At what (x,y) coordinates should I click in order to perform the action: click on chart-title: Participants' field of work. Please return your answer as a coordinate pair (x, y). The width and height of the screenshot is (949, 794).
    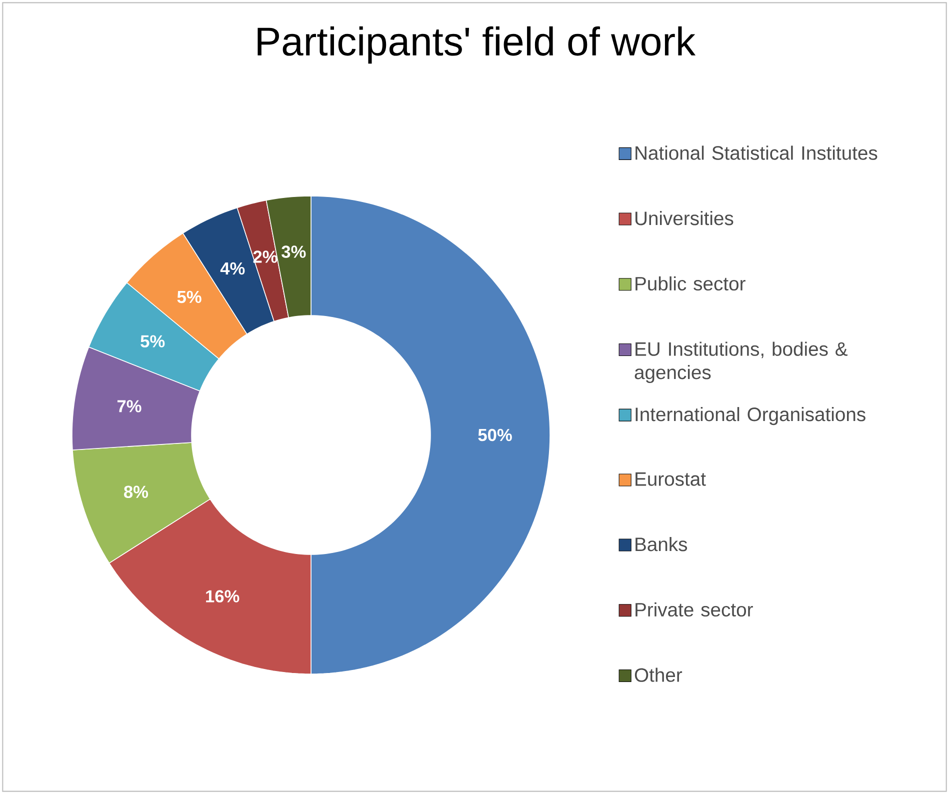
    Looking at the image, I should click on (477, 45).